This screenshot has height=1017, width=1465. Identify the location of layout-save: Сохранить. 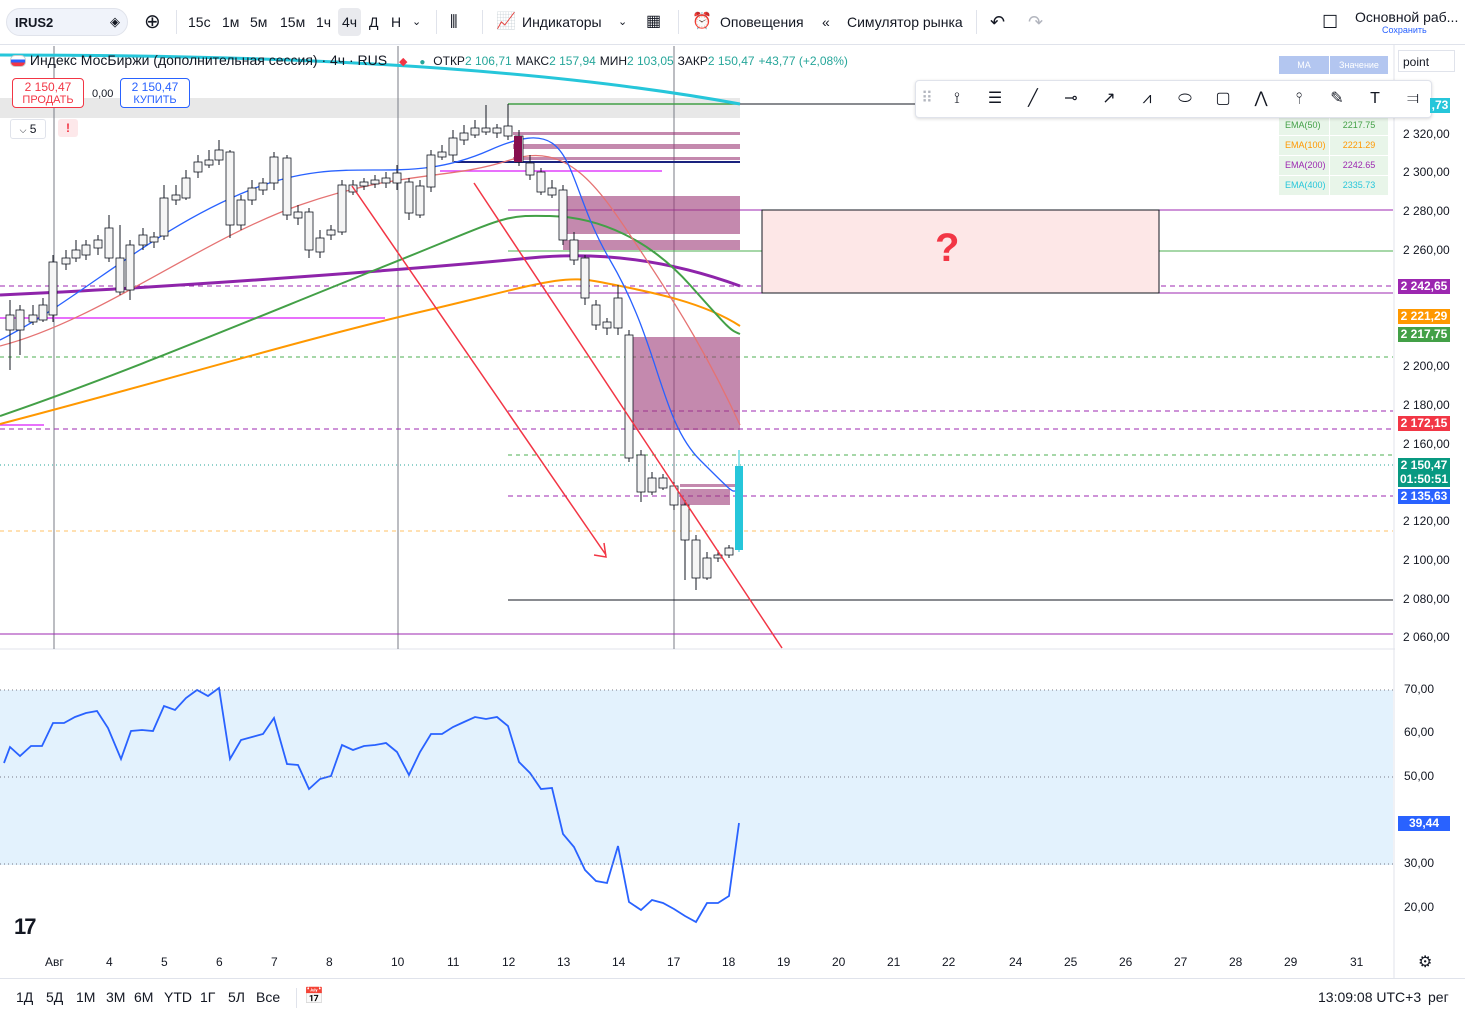
(1404, 30).